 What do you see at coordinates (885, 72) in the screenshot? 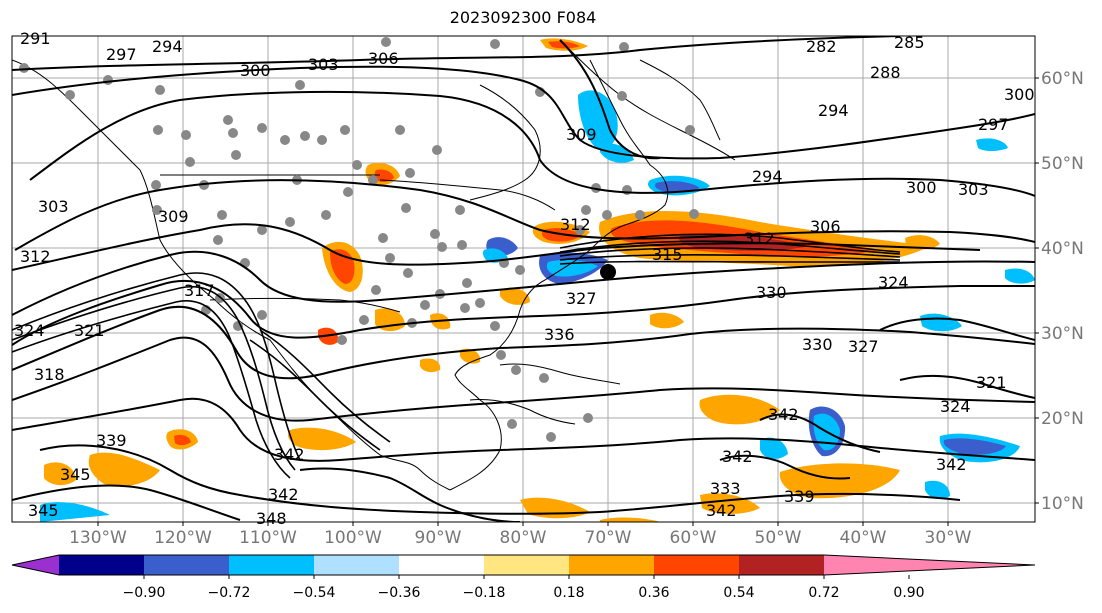
I see `contour-label: 288` at bounding box center [885, 72].